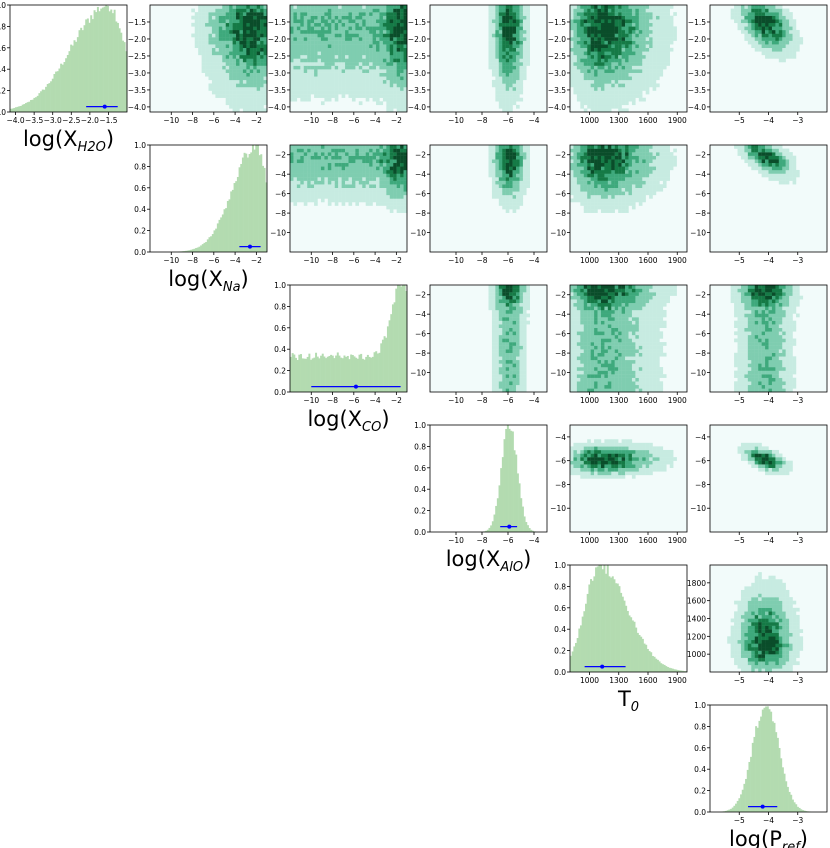 This screenshot has width=830, height=848. Describe the element at coordinates (700, 194) in the screenshot. I see `ytick-label: −6` at that location.